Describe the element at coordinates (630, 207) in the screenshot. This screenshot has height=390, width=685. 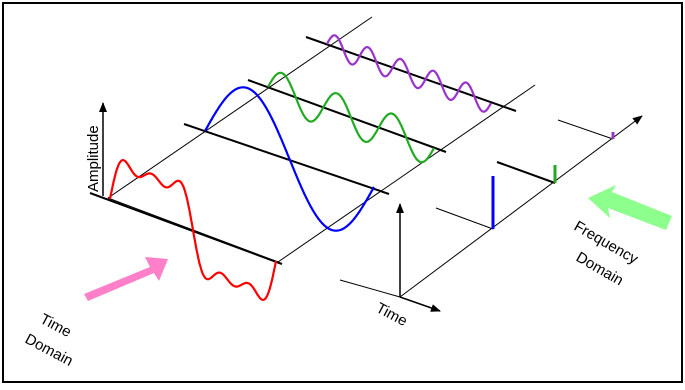
I see `green-block-arrow-icon` at that location.